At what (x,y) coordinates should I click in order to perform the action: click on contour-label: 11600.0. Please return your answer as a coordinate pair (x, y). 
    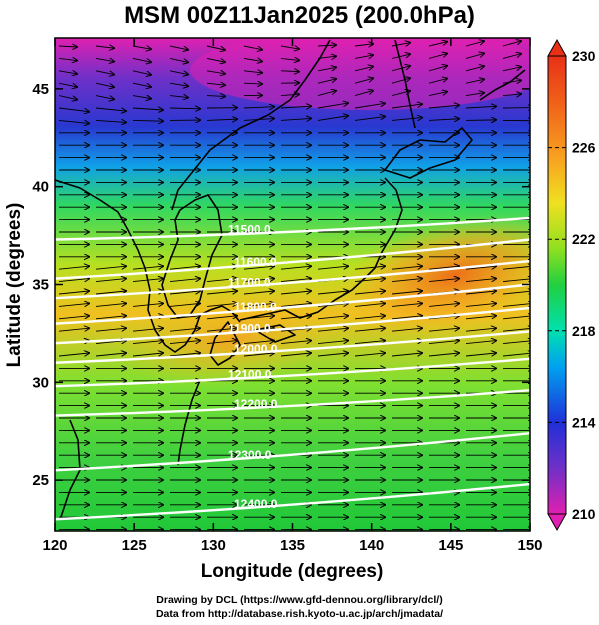
    Looking at the image, I should click on (255, 262).